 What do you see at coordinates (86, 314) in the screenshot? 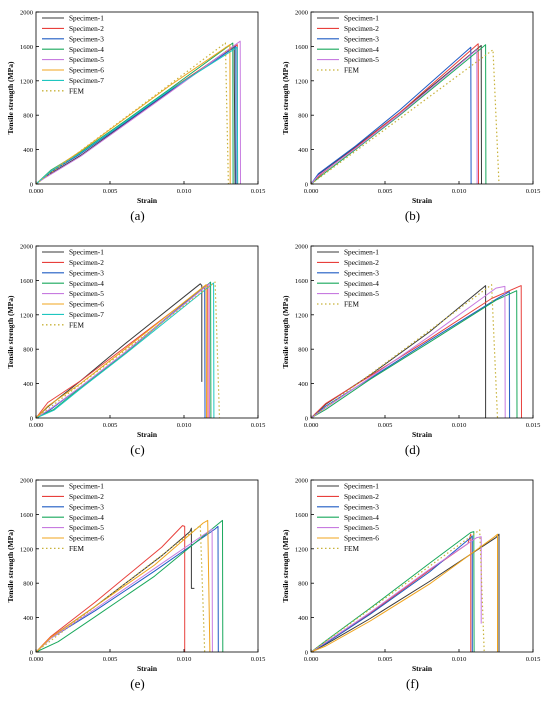
I see `legend-label: Specimen-7` at bounding box center [86, 314].